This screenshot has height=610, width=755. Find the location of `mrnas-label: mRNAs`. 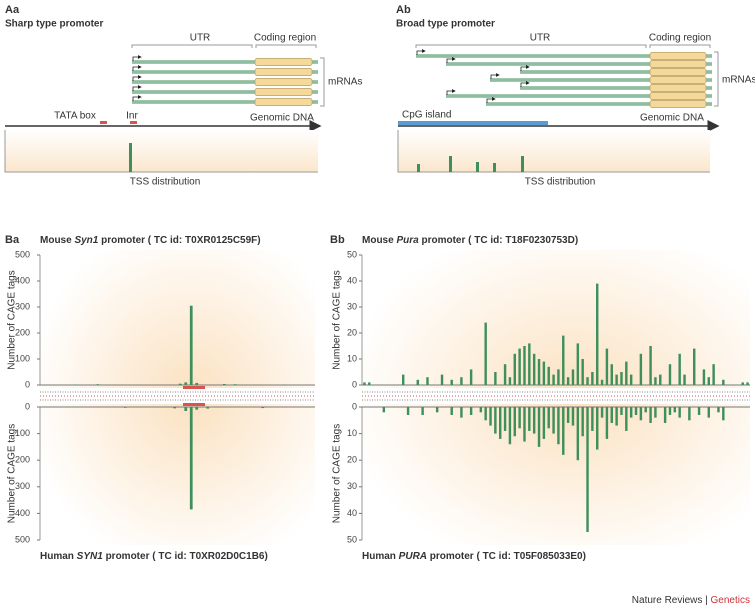

mrnas-label: mRNAs is located at coordinates (345, 82).